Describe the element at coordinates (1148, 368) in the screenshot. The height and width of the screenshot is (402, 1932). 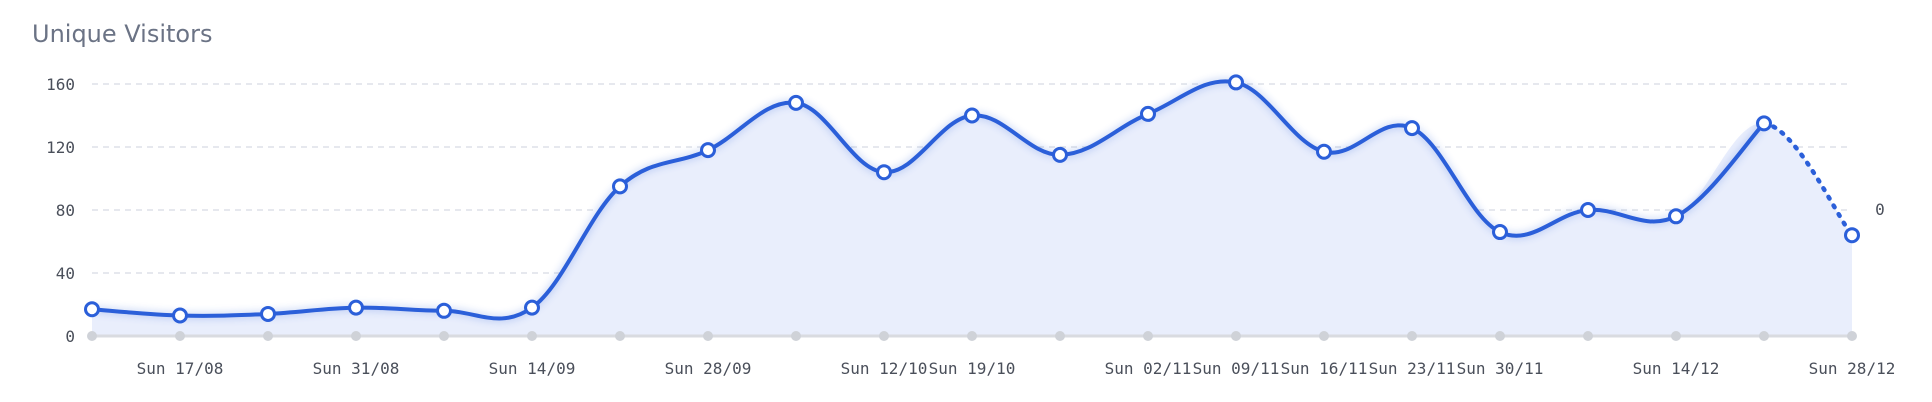
I see `x-tick-label: Sun 02/11` at that location.